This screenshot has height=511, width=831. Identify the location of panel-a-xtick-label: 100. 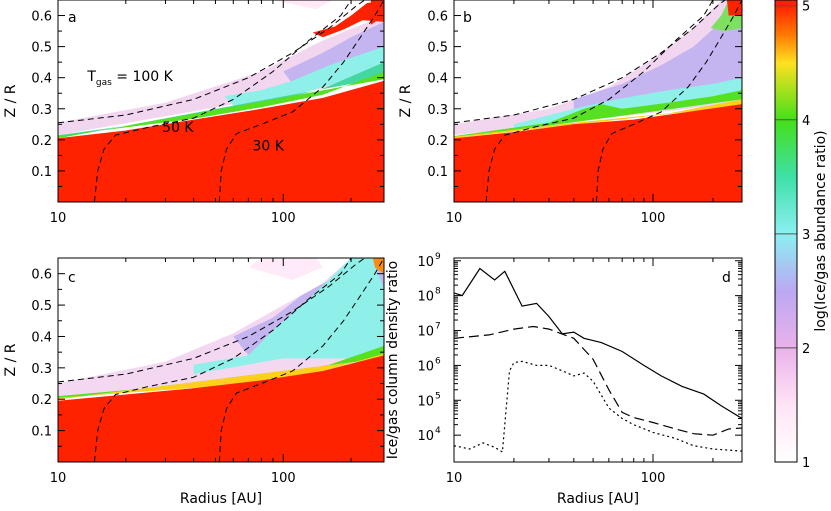
(283, 218).